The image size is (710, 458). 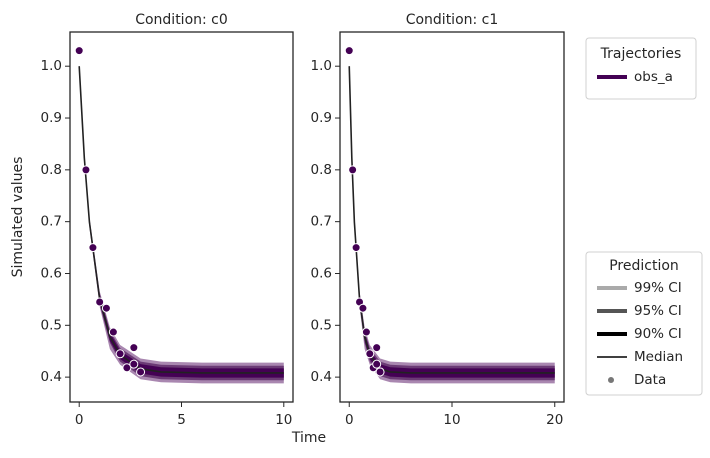 What do you see at coordinates (658, 357) in the screenshot?
I see `legend-label: Median` at bounding box center [658, 357].